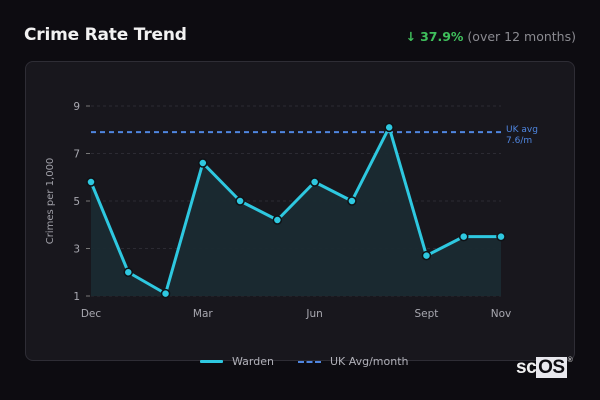  I want to click on data-point-mar, so click(203, 163).